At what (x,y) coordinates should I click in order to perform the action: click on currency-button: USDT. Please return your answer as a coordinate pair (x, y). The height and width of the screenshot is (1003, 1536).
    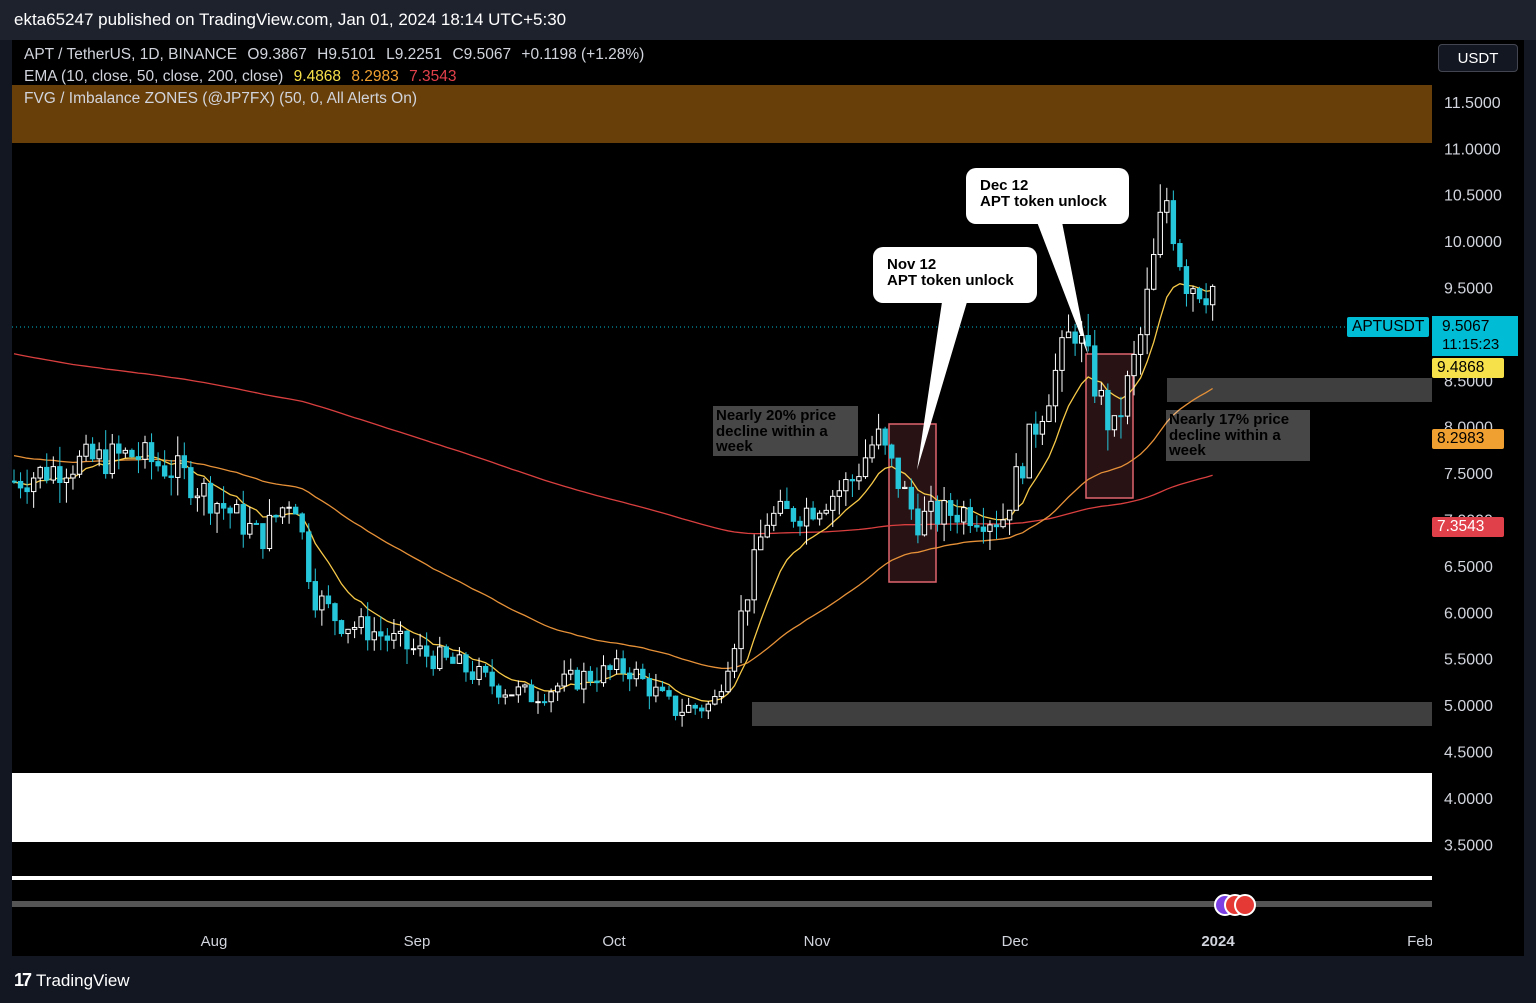
    Looking at the image, I should click on (1478, 58).